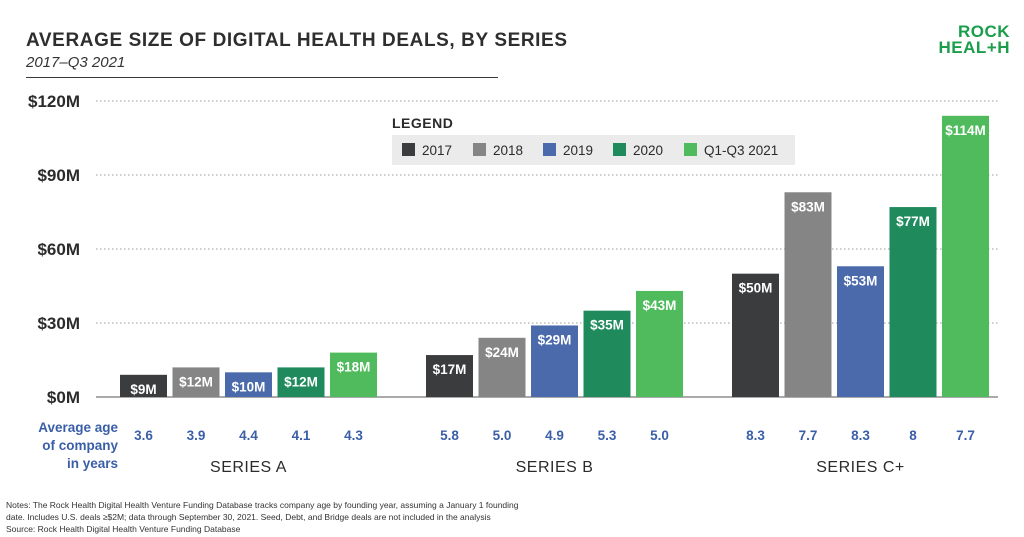  What do you see at coordinates (913, 221) in the screenshot?
I see `bar-value-label: $77M` at bounding box center [913, 221].